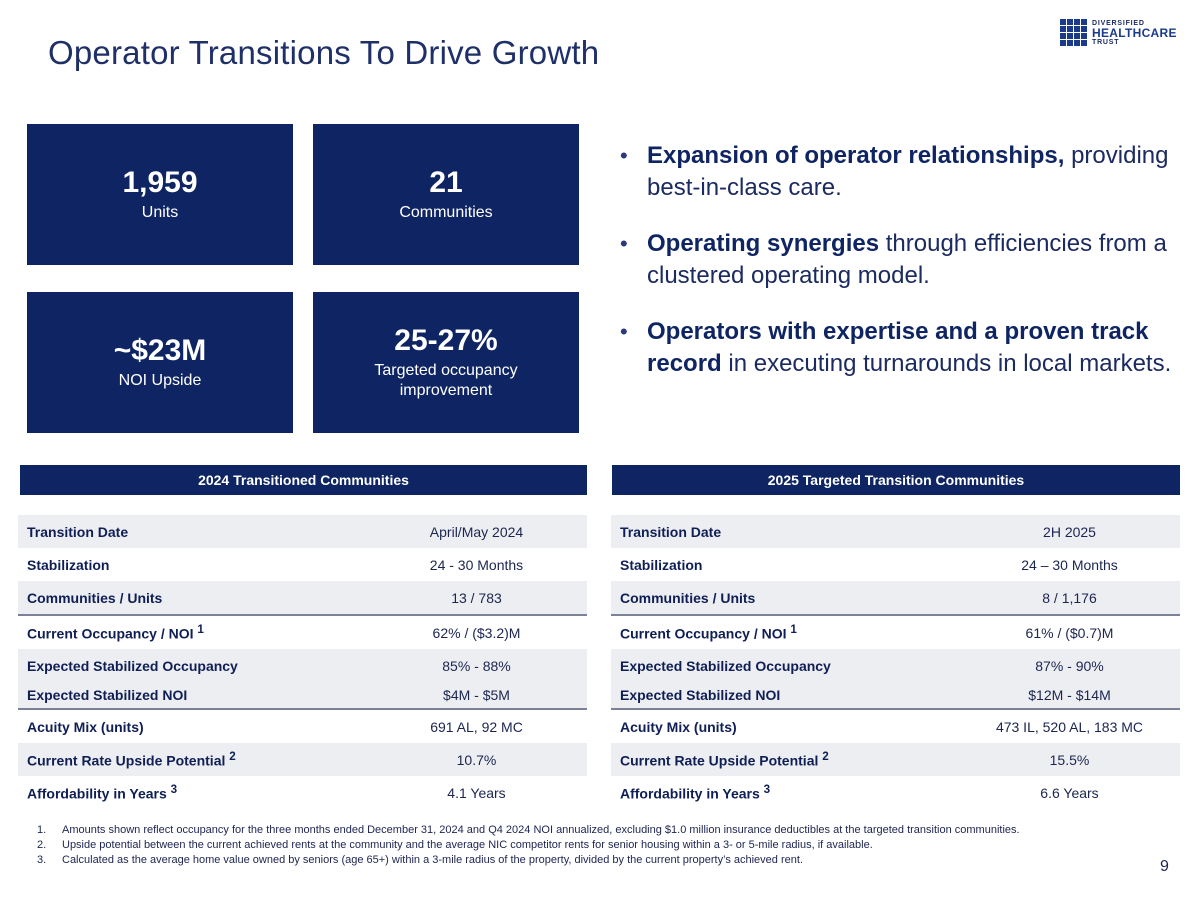 The width and height of the screenshot is (1200, 900). I want to click on table-row: Transition Date April/May 2024, so click(302, 531).